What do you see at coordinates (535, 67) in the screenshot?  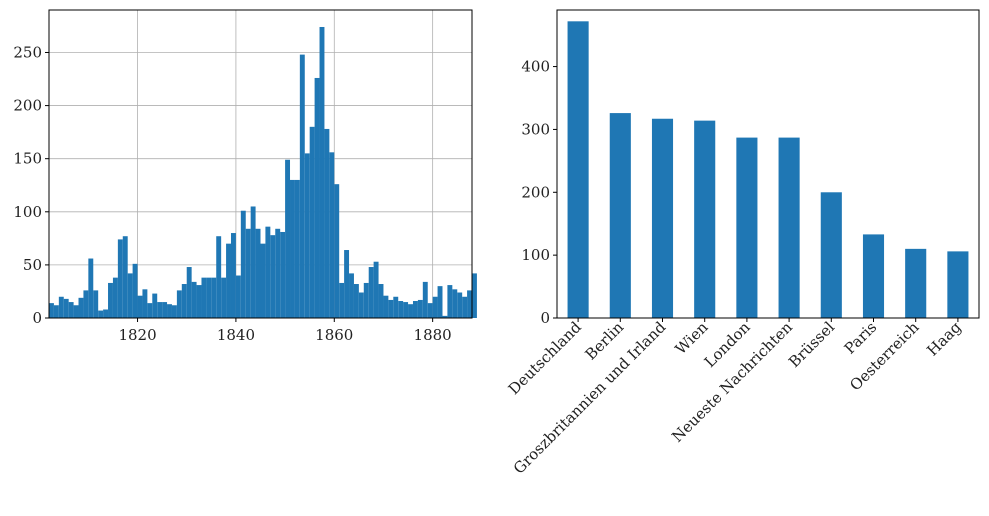 I see `y-tick-label: 400` at bounding box center [535, 67].